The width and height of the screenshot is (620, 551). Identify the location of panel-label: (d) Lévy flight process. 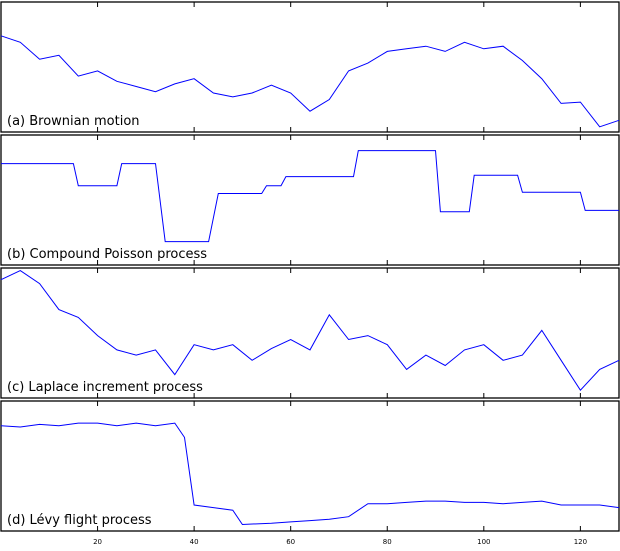
(79, 520).